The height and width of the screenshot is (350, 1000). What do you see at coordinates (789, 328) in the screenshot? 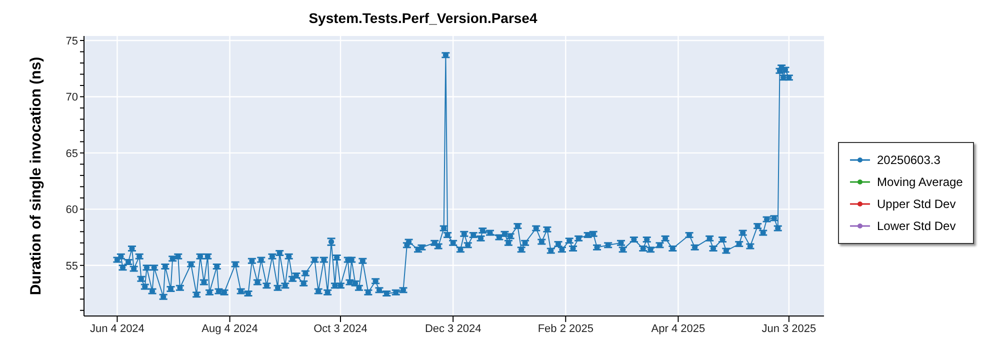
I see `x-tick-label: Jun 3 2025` at bounding box center [789, 328].